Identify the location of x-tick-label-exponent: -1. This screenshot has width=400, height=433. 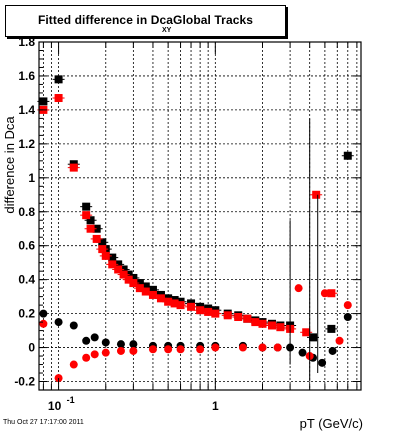
(71, 400).